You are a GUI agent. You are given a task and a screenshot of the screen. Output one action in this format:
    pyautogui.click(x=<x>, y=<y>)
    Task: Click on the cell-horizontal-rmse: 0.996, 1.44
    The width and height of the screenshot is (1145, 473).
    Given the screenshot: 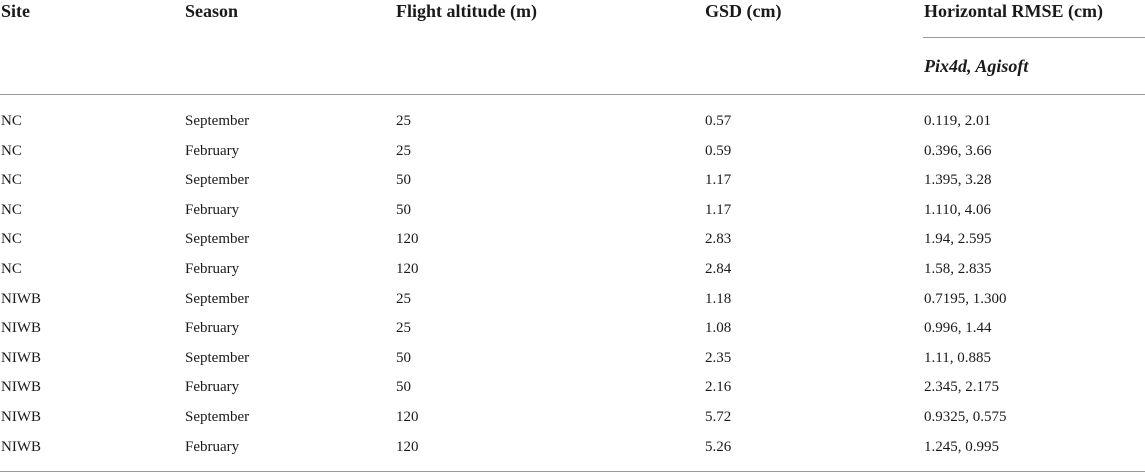 What is the action you would take?
    pyautogui.click(x=958, y=328)
    